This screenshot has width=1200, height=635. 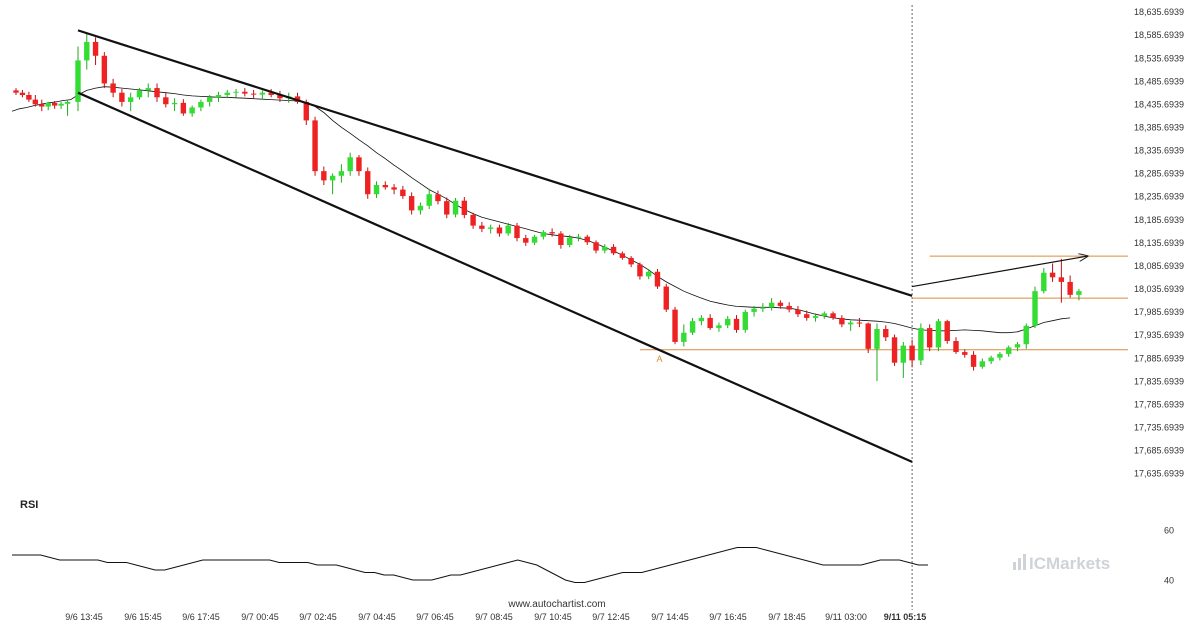 I want to click on price-tick-label: 18,035.6939, so click(x=1159, y=289).